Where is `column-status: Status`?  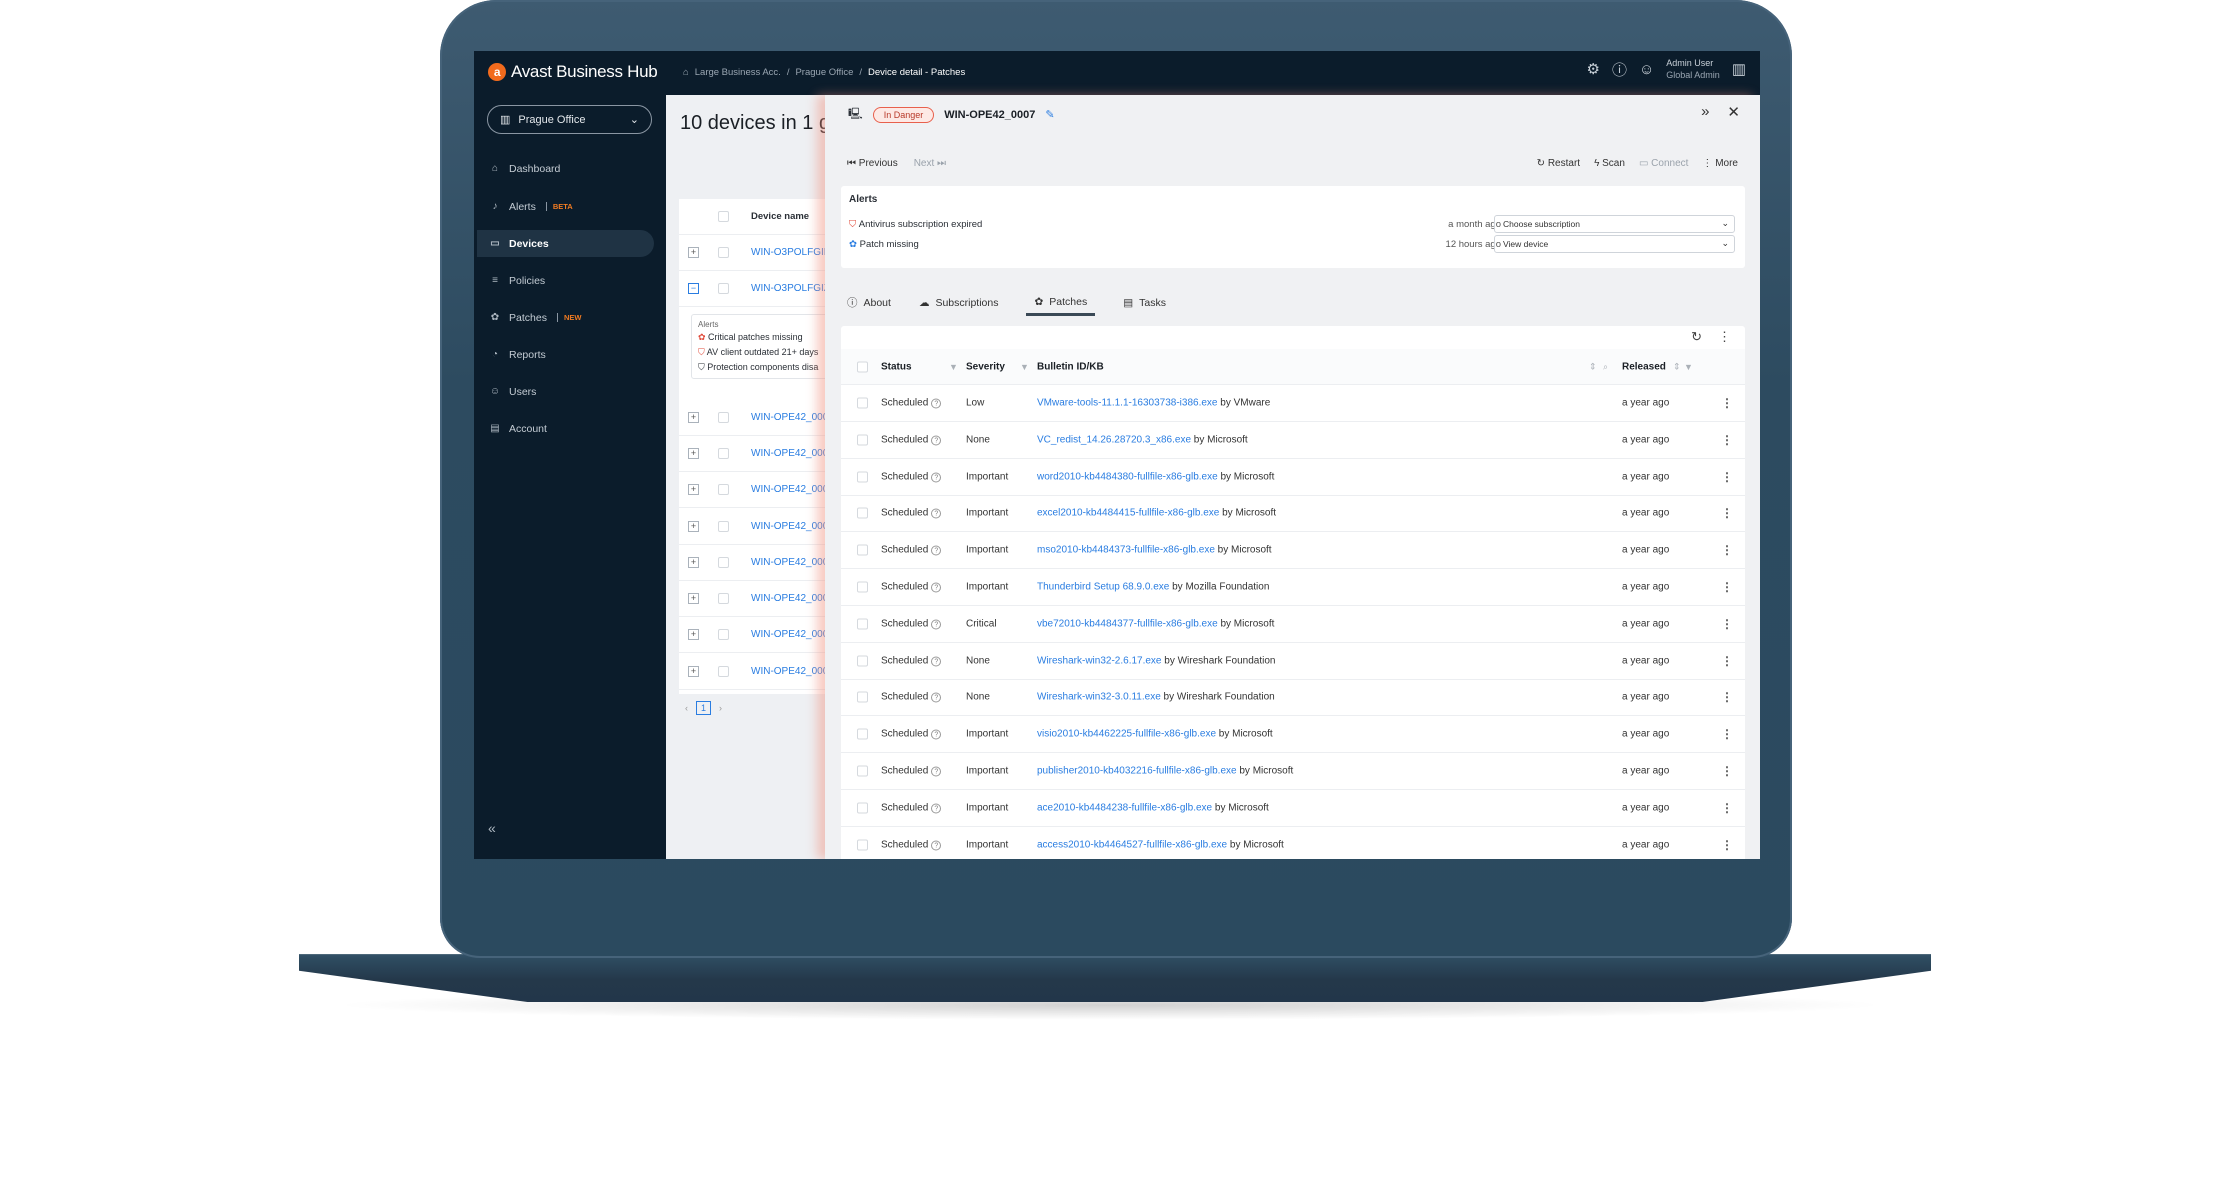 column-status: Status is located at coordinates (896, 366).